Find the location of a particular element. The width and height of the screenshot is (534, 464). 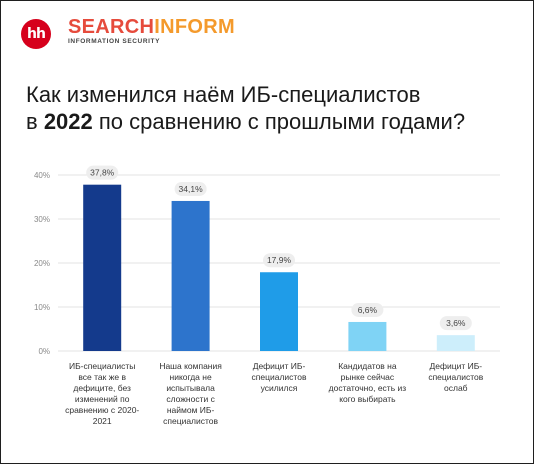

brand-subtitle: INFORMATION SECURITY is located at coordinates (114, 41).